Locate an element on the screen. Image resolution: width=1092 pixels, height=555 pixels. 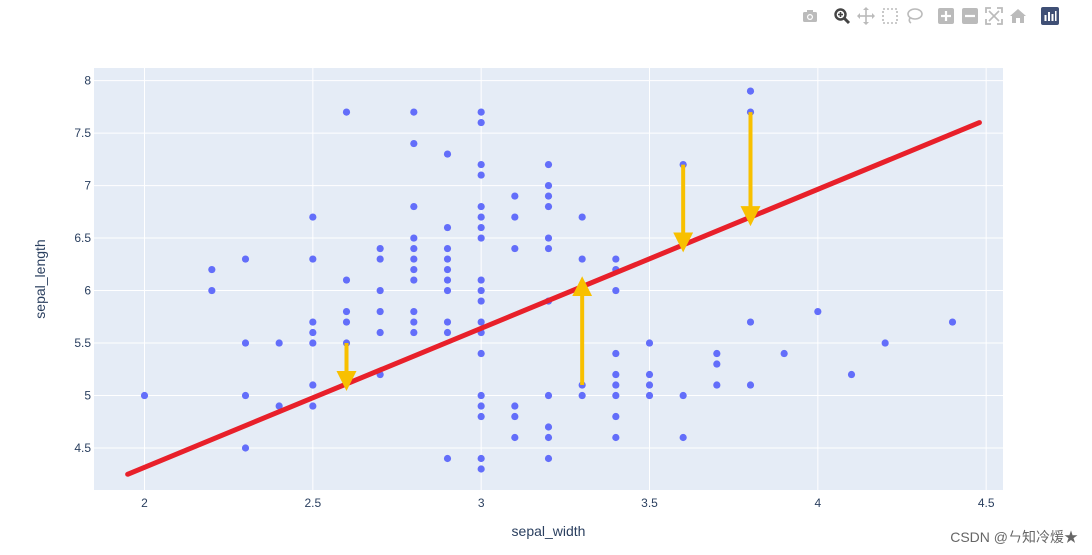
x-tick-label: 2.5 is located at coordinates (312, 503).